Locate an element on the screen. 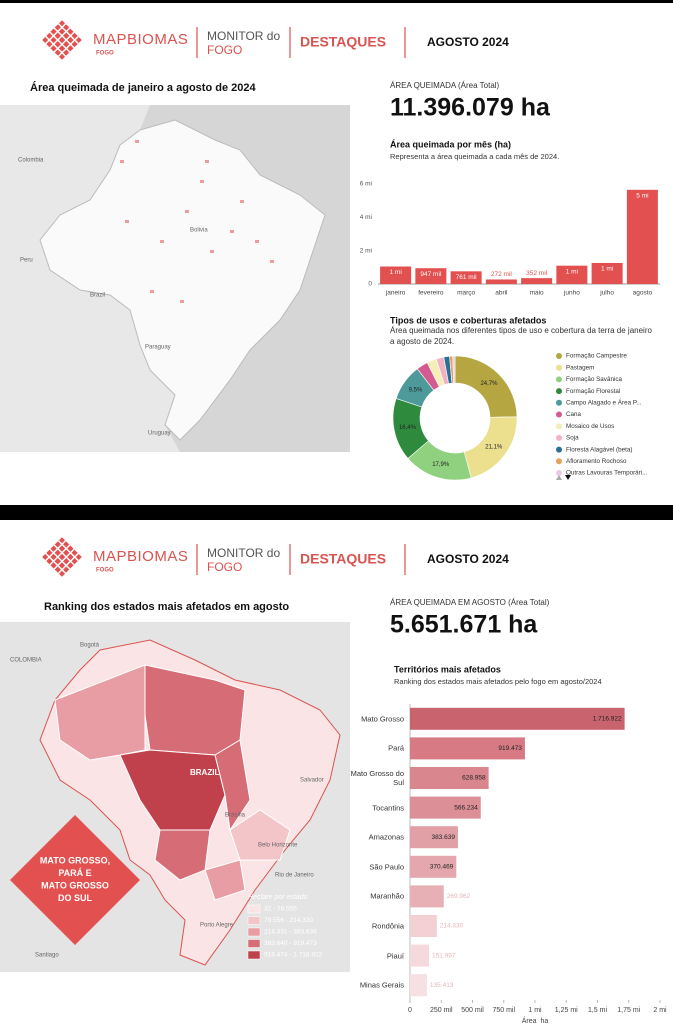  callout-text: PARÁ E is located at coordinates (74, 873).